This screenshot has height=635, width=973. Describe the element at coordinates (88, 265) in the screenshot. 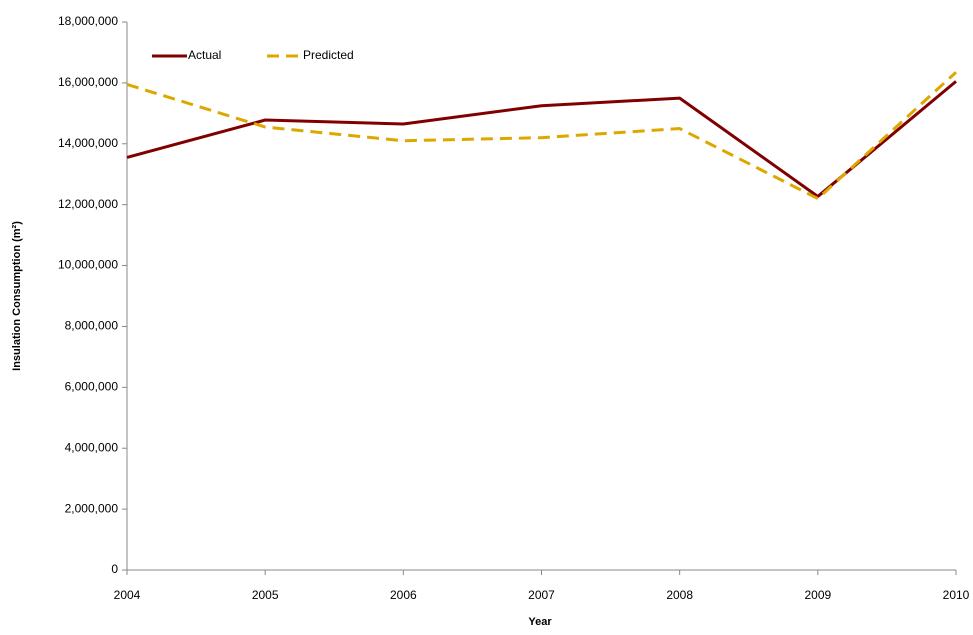

I see `y-tick-label: 10,000,000` at that location.